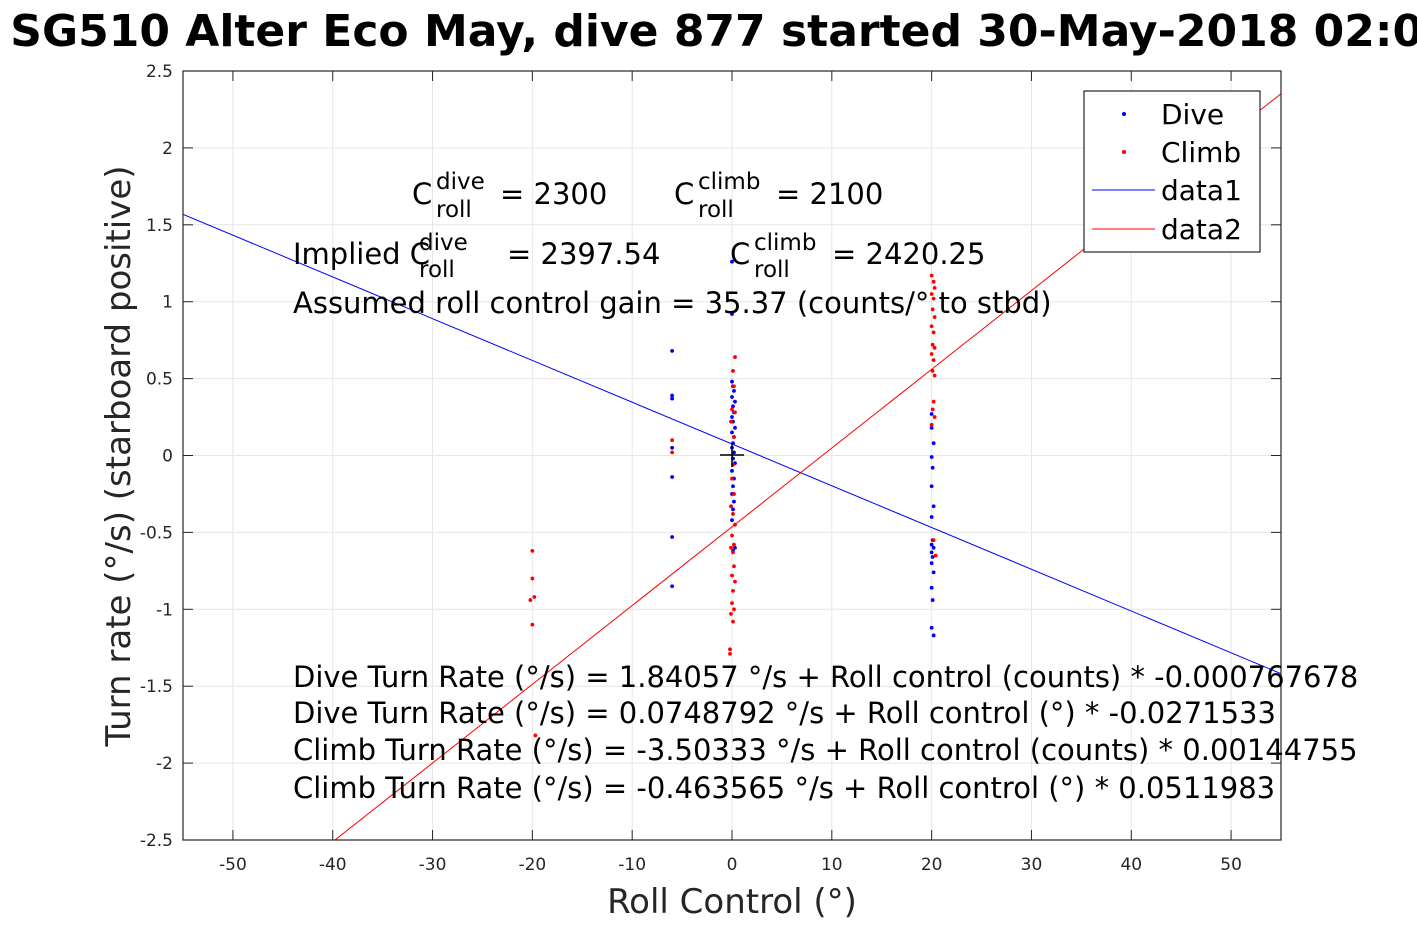  What do you see at coordinates (832, 865) in the screenshot?
I see `x-tick-label: 10` at bounding box center [832, 865].